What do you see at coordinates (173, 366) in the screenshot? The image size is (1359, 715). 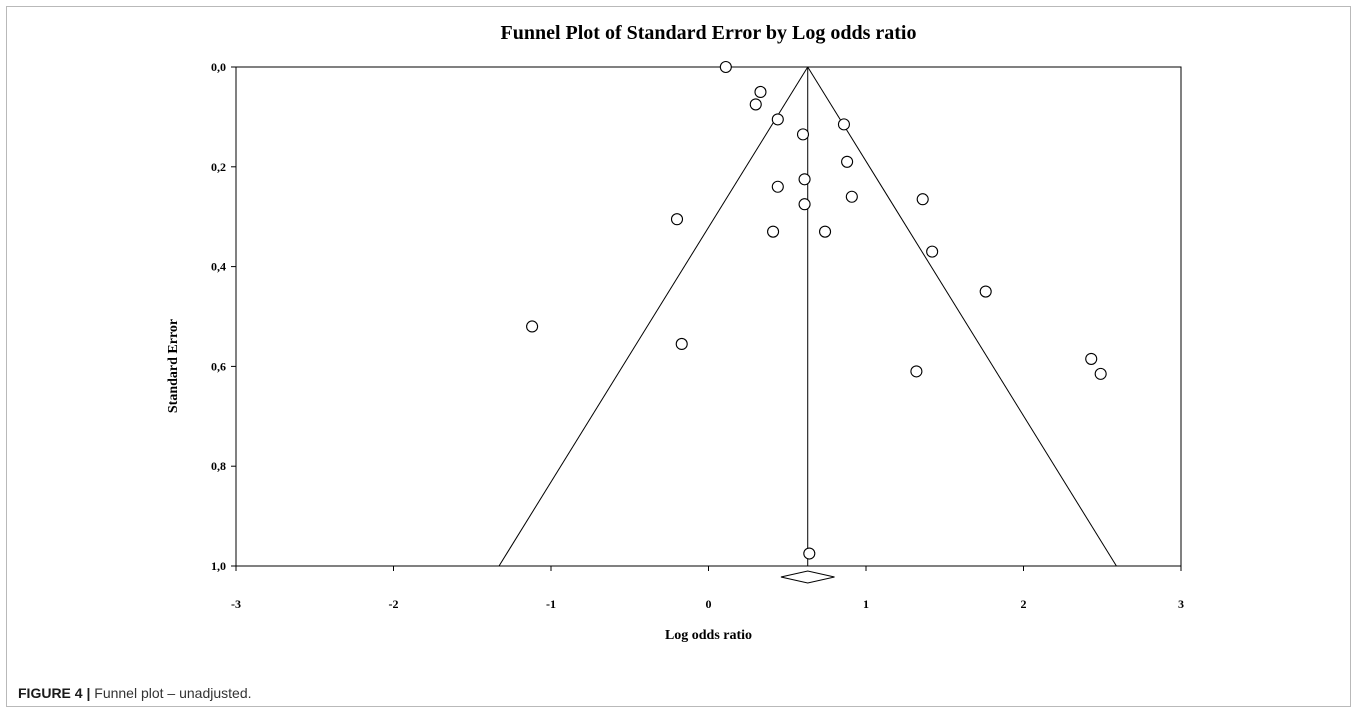 I see `y-axis-label: Standard Error` at bounding box center [173, 366].